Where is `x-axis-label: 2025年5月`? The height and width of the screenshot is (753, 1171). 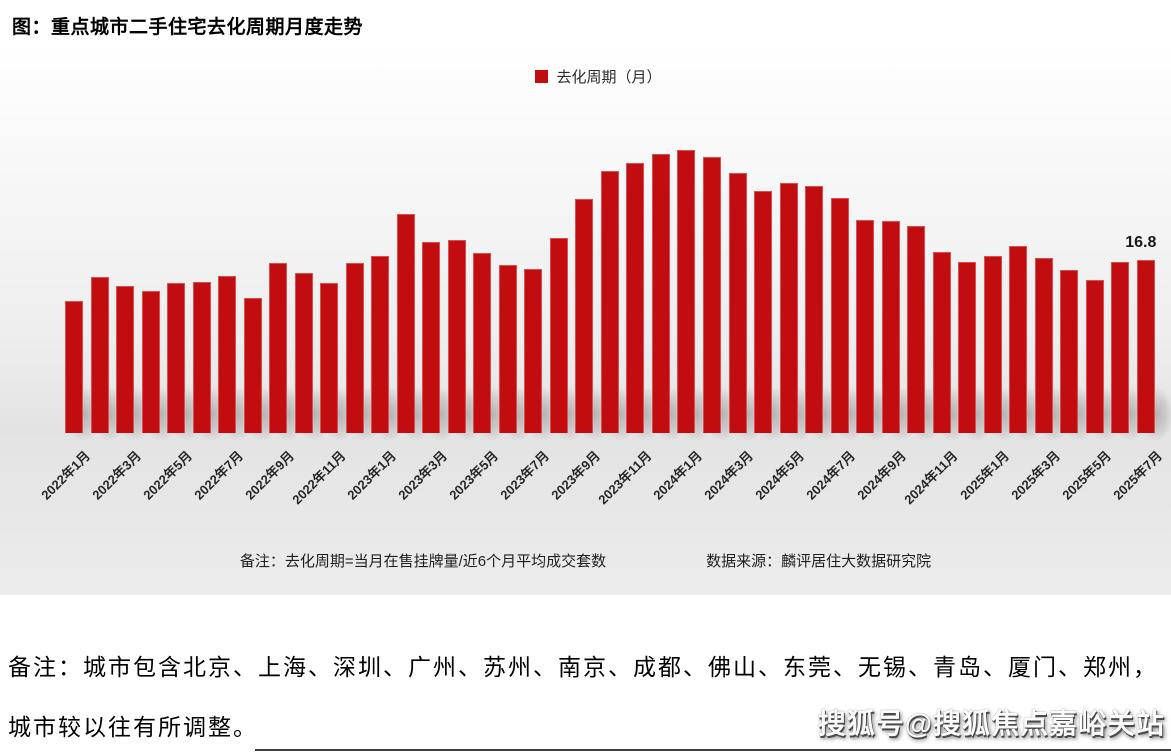 x-axis-label: 2025年5月 is located at coordinates (1086, 475).